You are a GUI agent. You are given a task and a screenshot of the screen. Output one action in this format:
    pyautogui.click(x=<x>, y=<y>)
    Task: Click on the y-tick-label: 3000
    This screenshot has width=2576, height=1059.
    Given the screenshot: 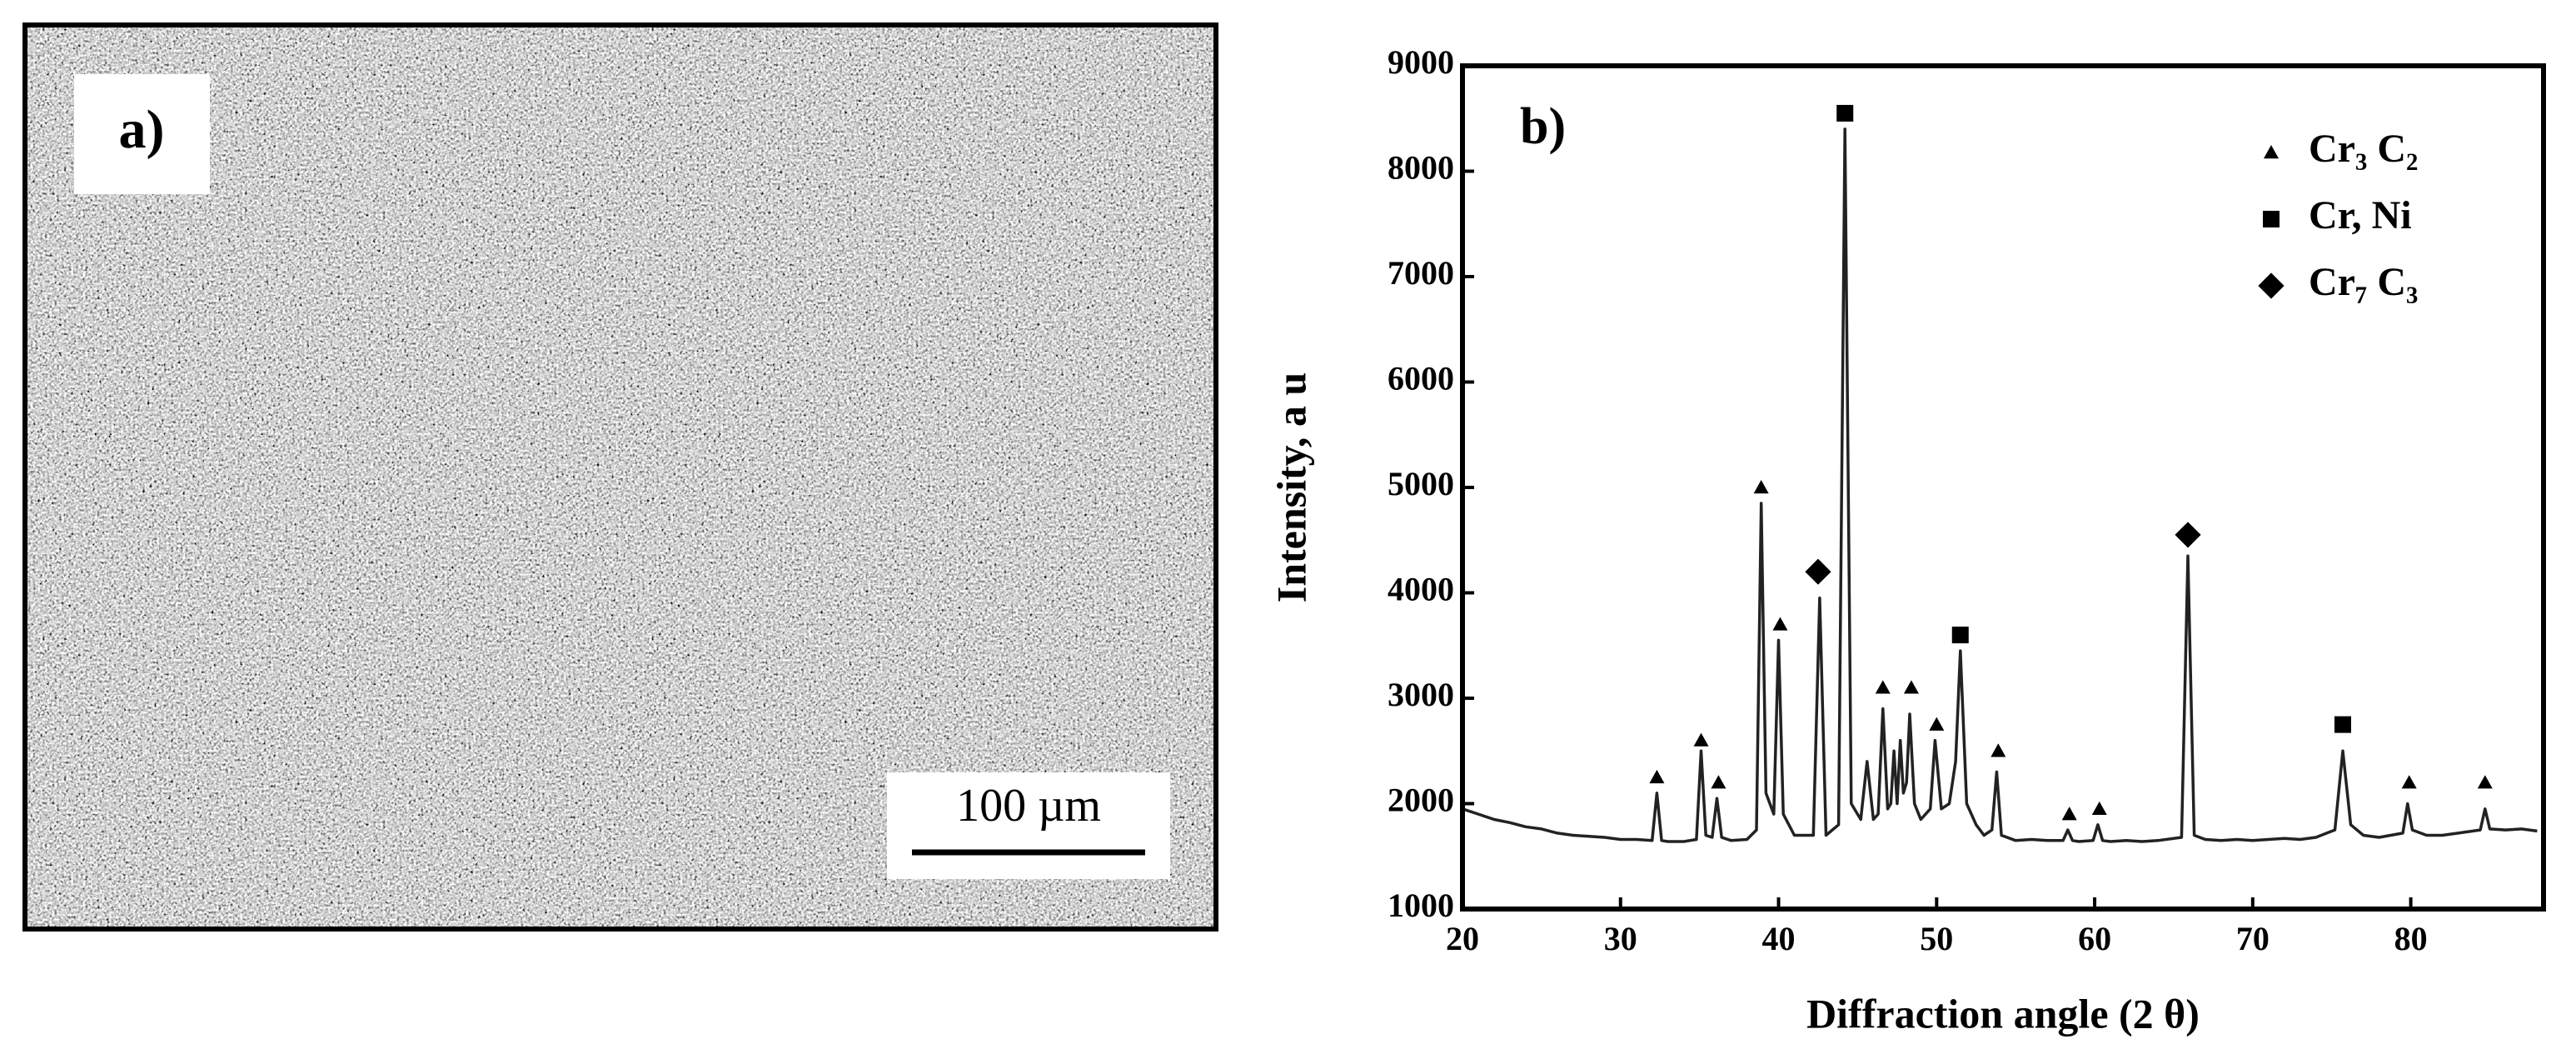 What is the action you would take?
    pyautogui.click(x=1421, y=694)
    